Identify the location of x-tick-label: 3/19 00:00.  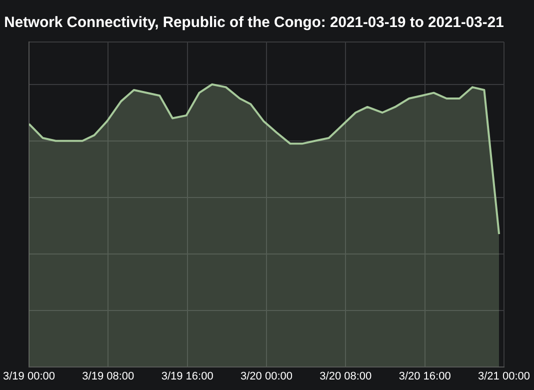
(28, 376).